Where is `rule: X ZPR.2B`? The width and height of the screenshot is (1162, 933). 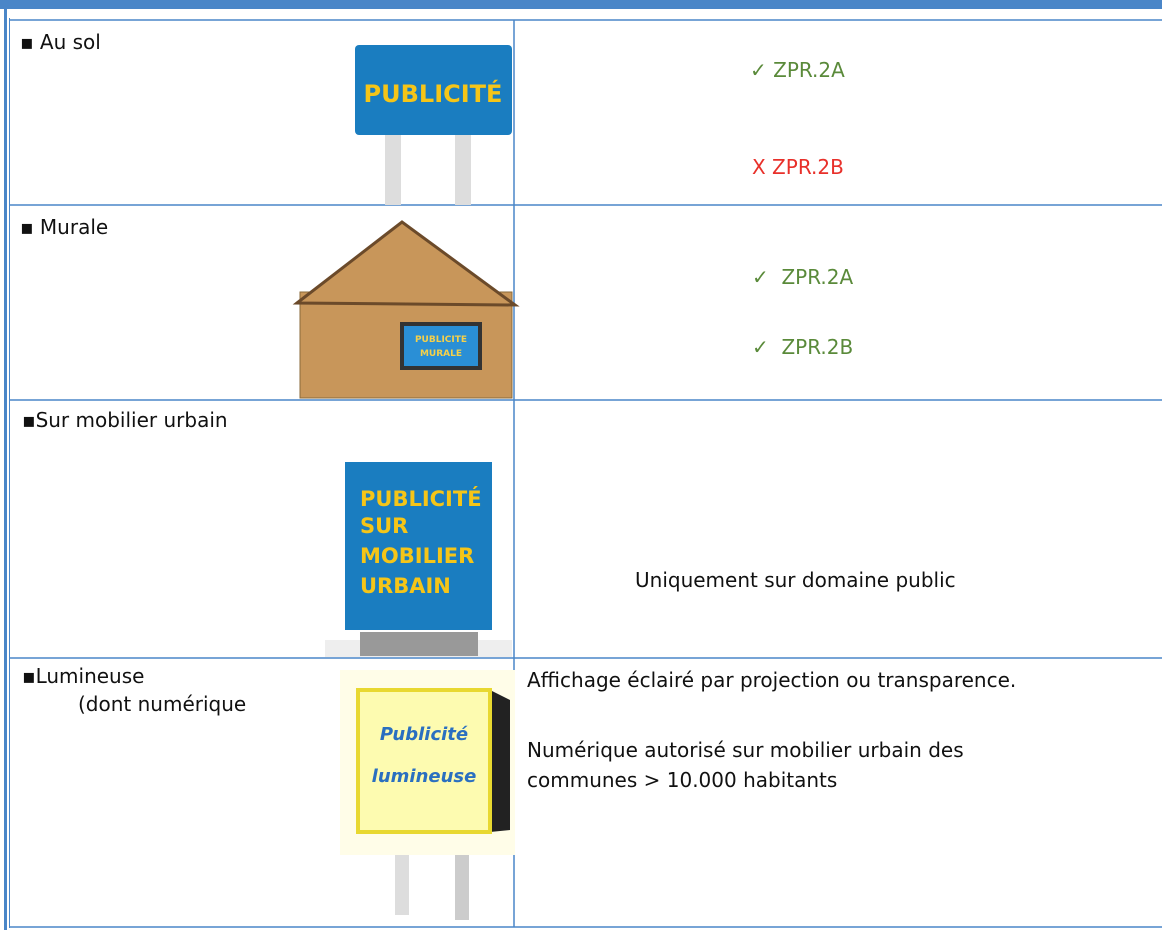
rule: X ZPR.2B is located at coordinates (798, 167).